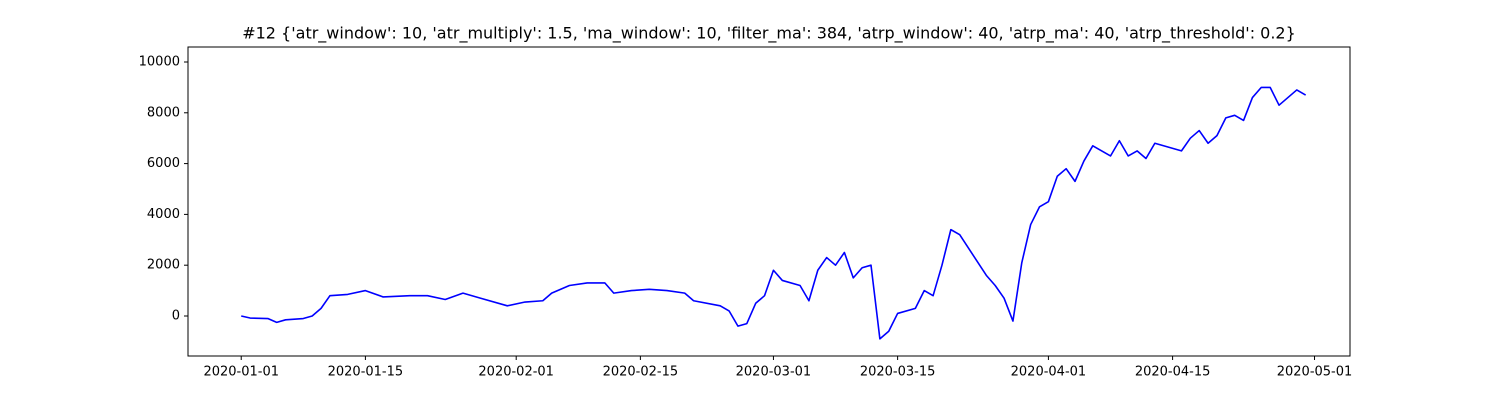  What do you see at coordinates (159, 61) in the screenshot?
I see `y-tick-label: 10000` at bounding box center [159, 61].